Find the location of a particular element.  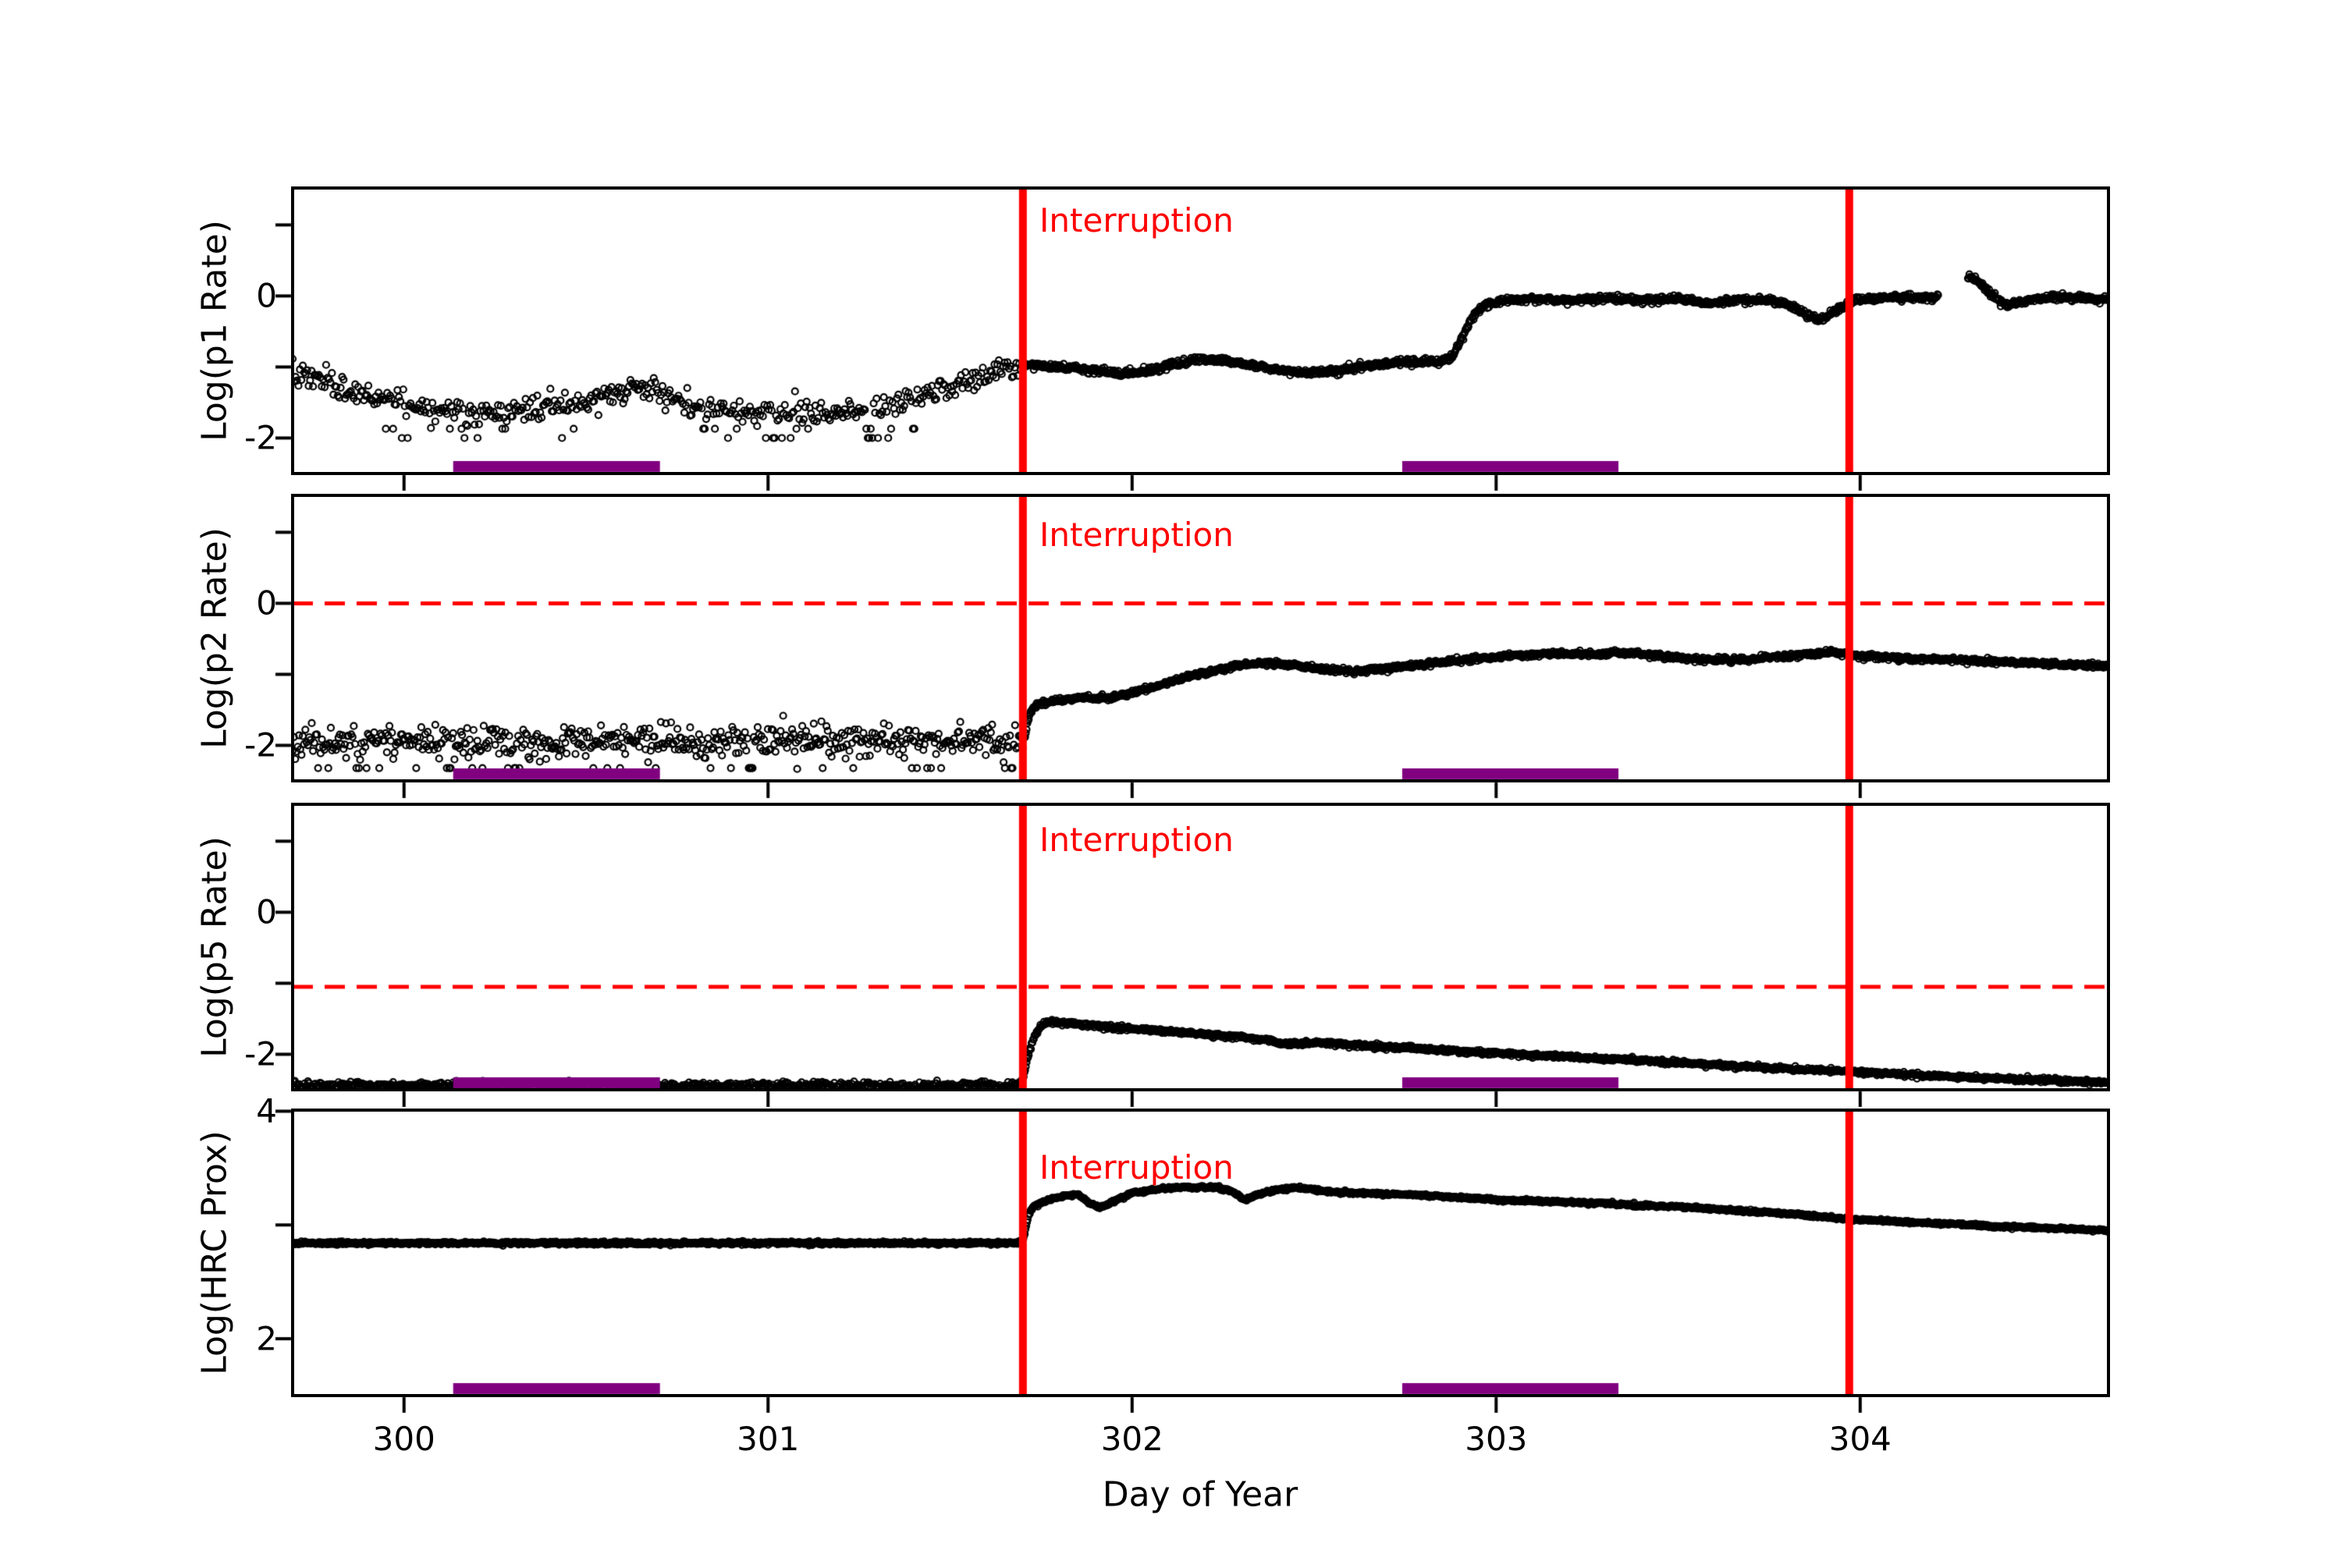

x-axis-label: Day of Year is located at coordinates (1200, 1495).